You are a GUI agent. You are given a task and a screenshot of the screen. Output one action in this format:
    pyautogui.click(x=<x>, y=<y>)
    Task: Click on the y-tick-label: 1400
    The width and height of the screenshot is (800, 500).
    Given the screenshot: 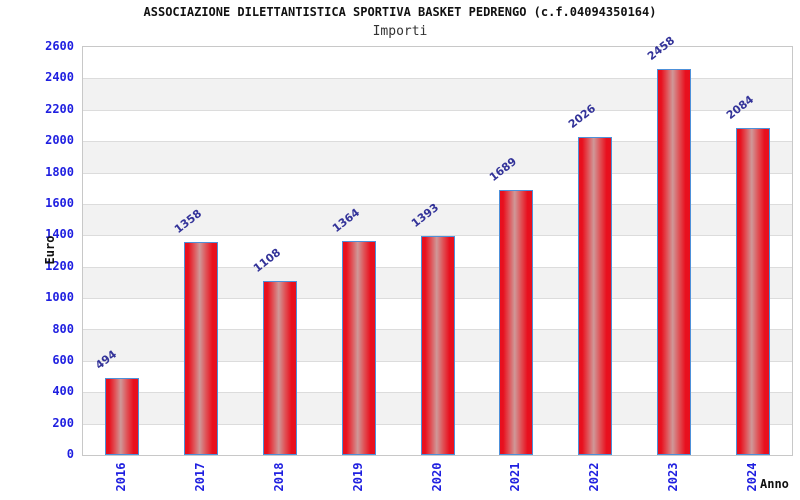 What is the action you would take?
    pyautogui.click(x=59, y=234)
    